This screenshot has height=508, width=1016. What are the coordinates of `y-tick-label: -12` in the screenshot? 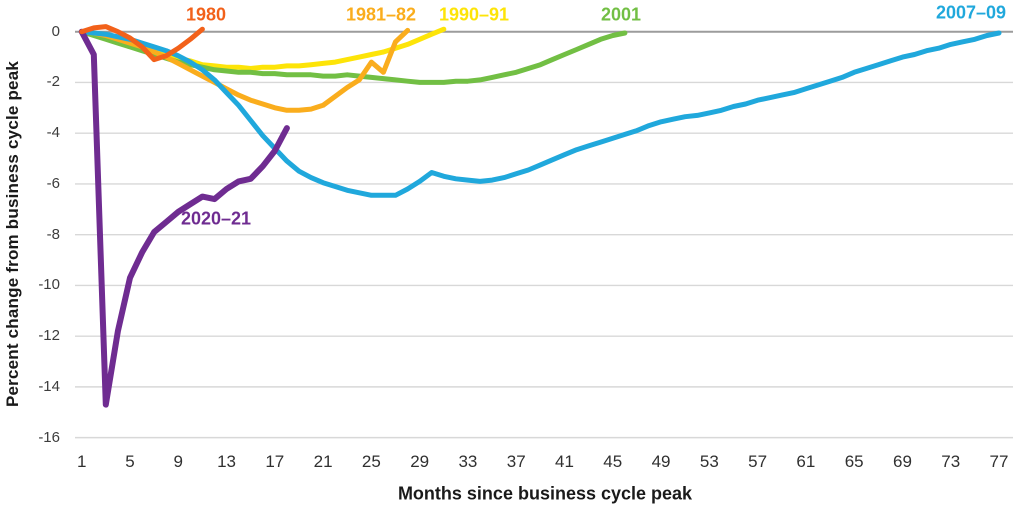 It's located at (49, 336).